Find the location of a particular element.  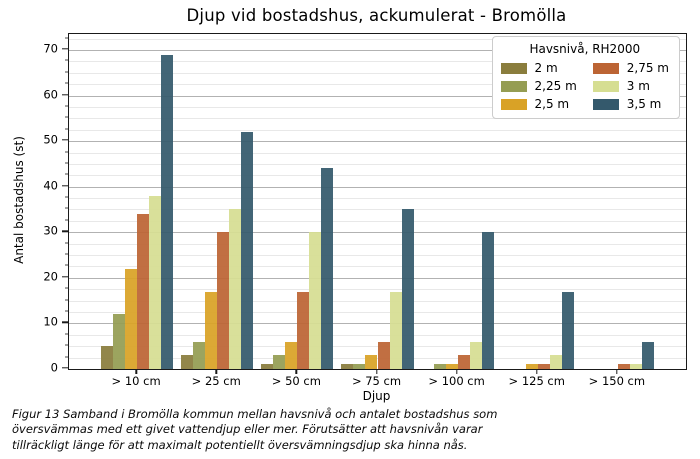

legend-title: Havsnivå, RH2000 is located at coordinates (585, 49).